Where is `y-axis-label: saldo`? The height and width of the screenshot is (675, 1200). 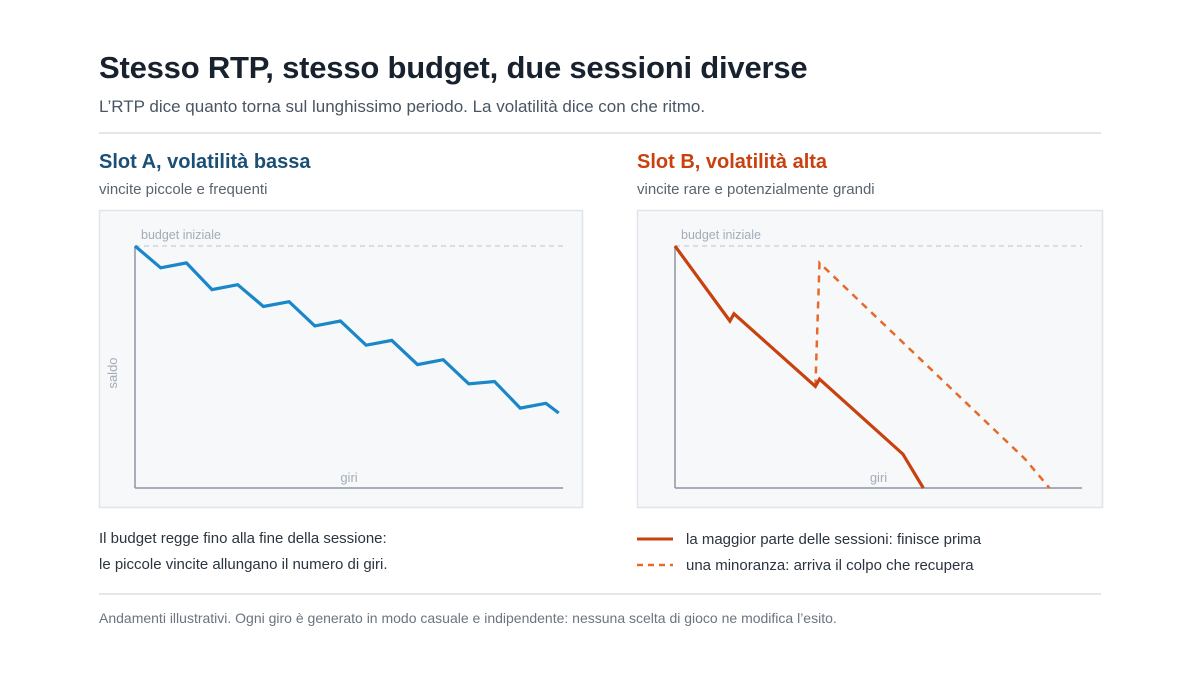
y-axis-label: saldo is located at coordinates (112, 372).